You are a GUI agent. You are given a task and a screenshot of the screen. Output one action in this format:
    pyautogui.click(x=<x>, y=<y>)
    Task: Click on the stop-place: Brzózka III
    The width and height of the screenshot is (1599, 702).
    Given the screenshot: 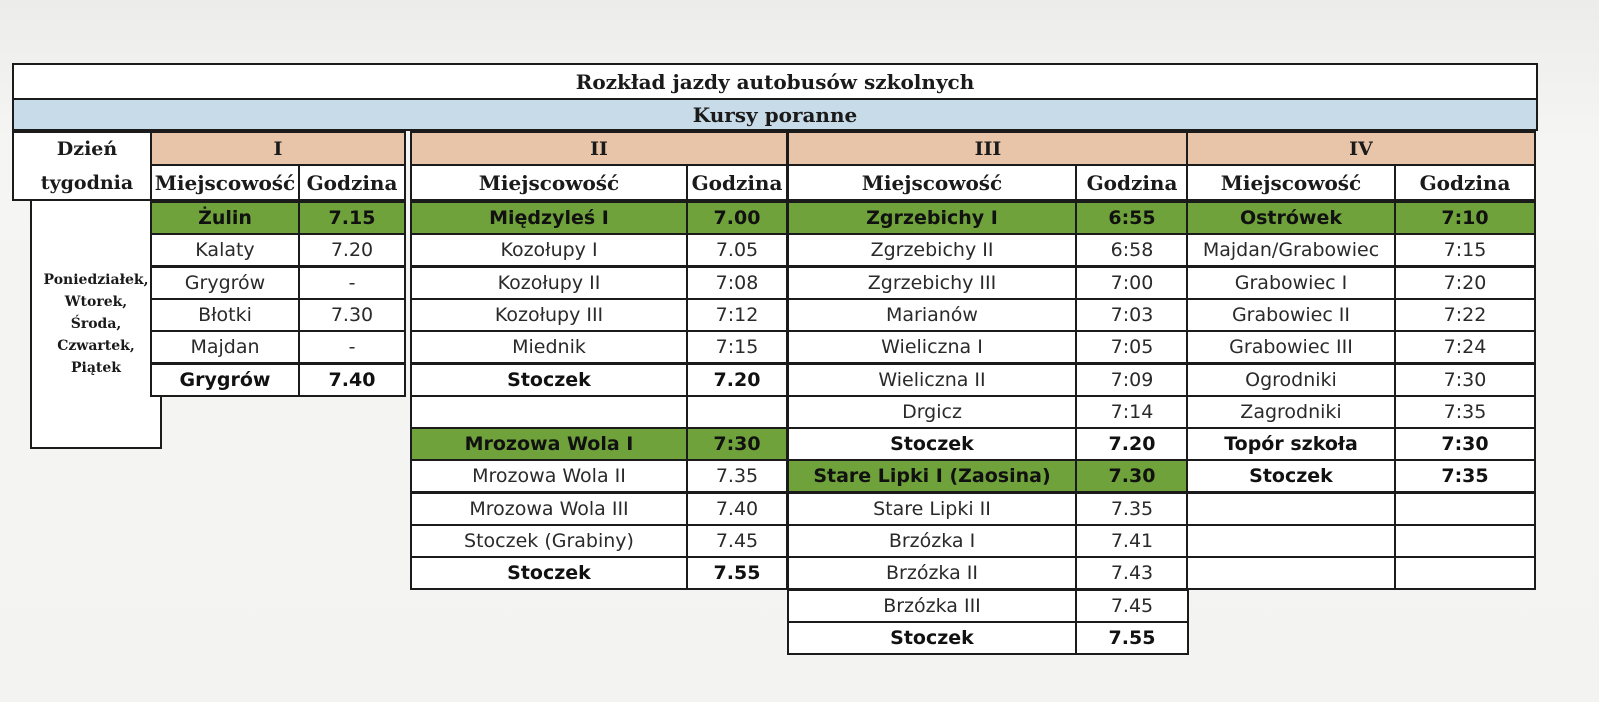 What is the action you would take?
    pyautogui.click(x=932, y=606)
    